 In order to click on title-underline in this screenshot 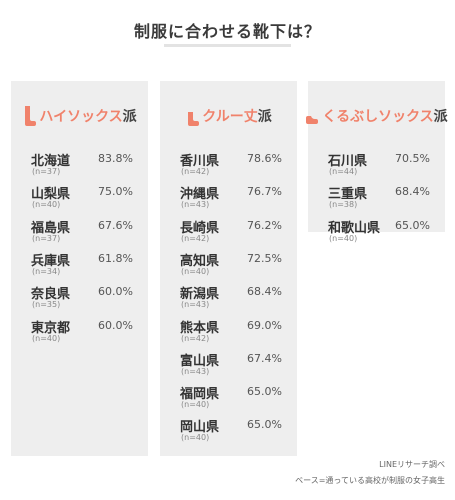, I will do `click(227, 45)`.